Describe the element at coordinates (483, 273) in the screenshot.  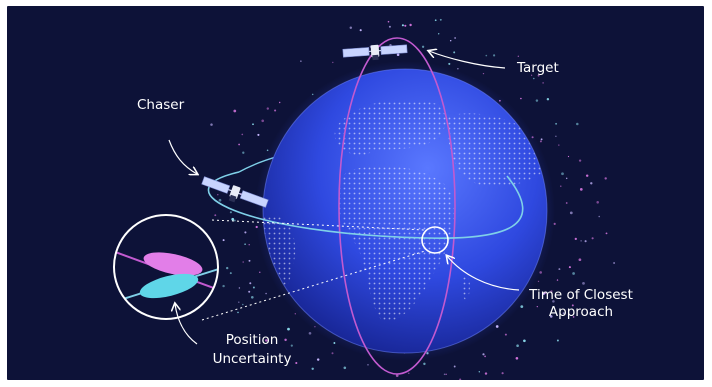
I see `tca-arrow` at that location.